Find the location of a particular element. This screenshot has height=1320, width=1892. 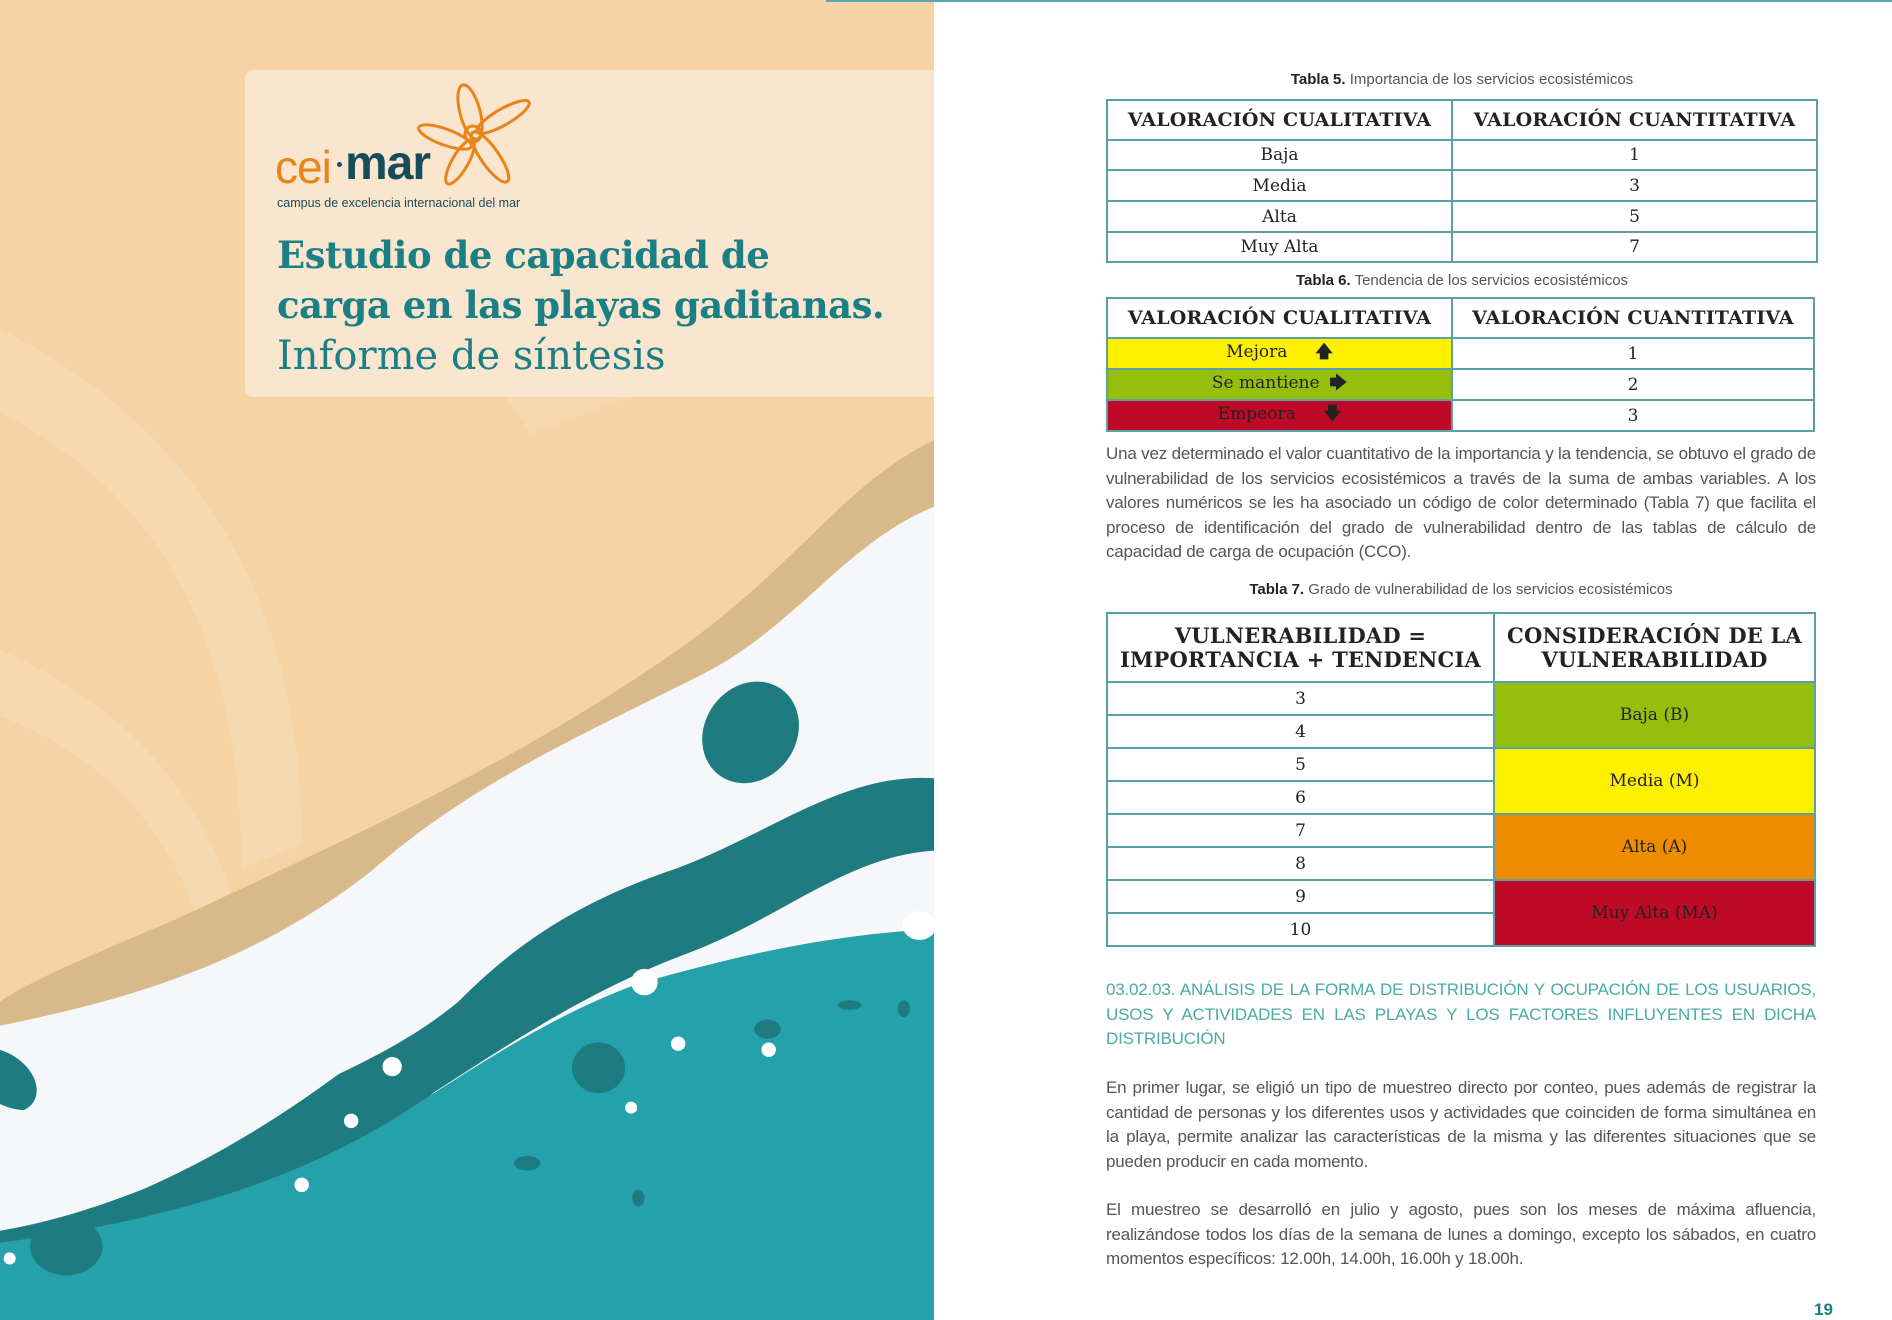

trend-cell-mejora: Mejora 🡅 is located at coordinates (1279, 353).